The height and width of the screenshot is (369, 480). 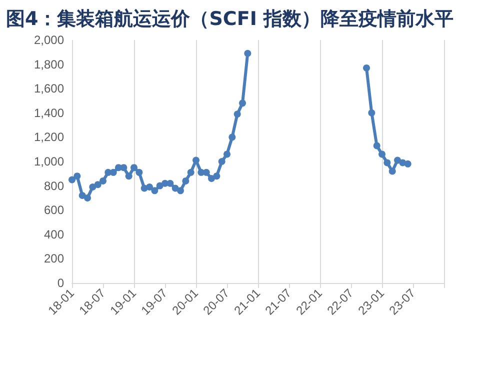 What do you see at coordinates (49, 113) in the screenshot?
I see `y-tick-label: 1,400` at bounding box center [49, 113].